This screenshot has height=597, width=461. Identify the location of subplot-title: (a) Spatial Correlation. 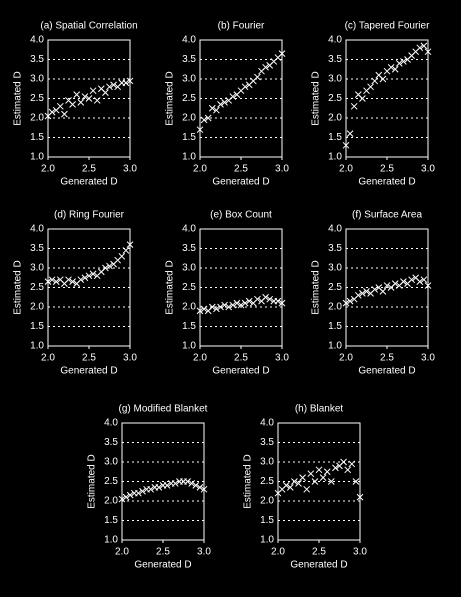
(88, 26).